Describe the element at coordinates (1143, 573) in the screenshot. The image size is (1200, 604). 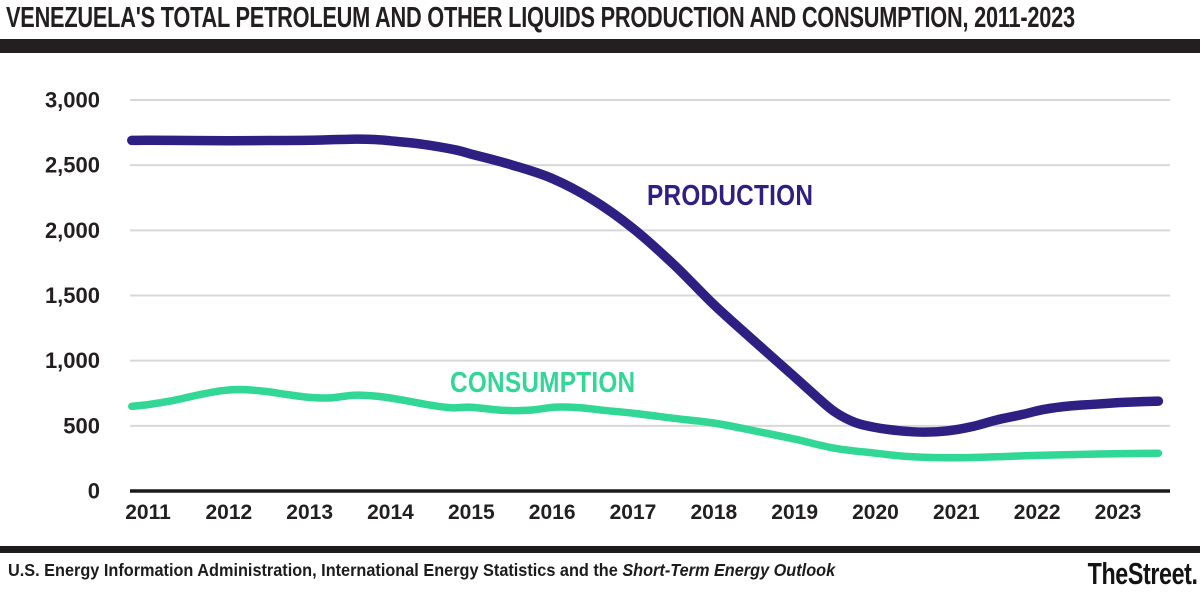
I see `thestreet-logo: TheStreet.` at that location.